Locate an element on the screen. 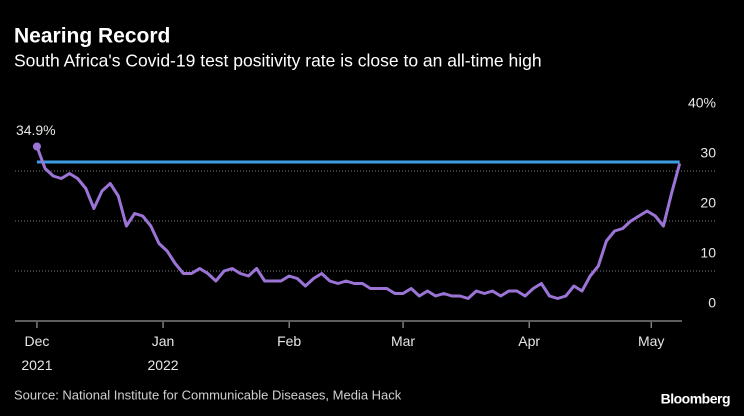 The width and height of the screenshot is (744, 416). y-tick-label: 30 is located at coordinates (708, 153).